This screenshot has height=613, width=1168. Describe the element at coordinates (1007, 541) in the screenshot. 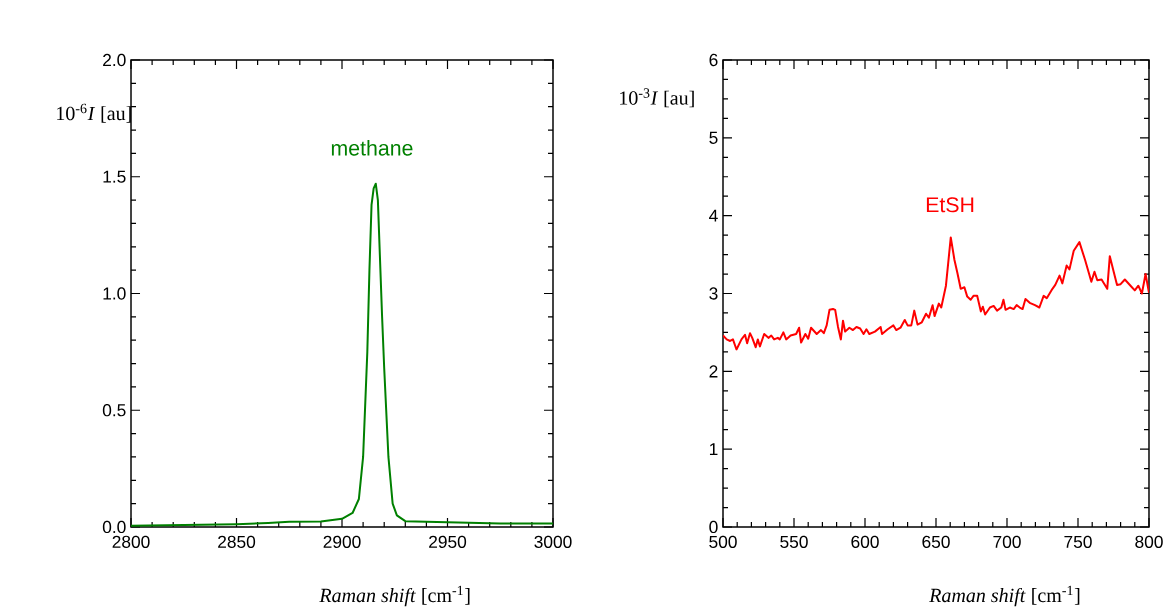

I see `x-tick-label: 700` at that location.